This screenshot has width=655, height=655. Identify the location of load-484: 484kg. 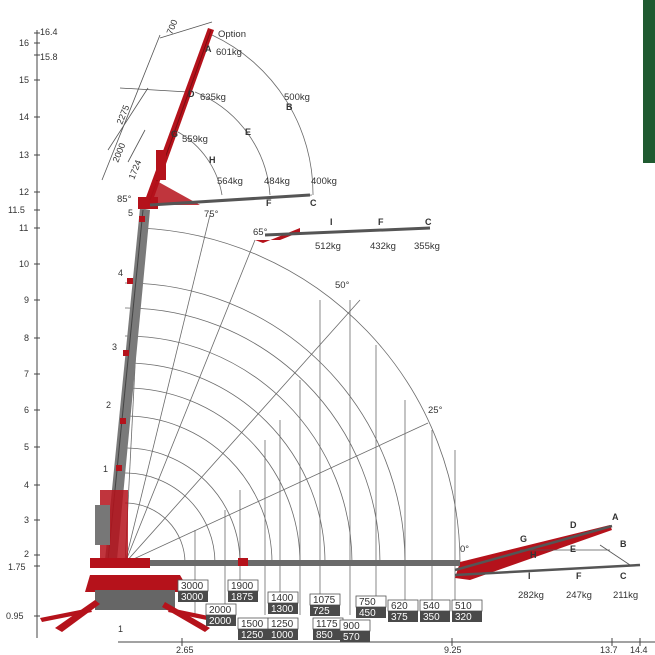
(277, 181).